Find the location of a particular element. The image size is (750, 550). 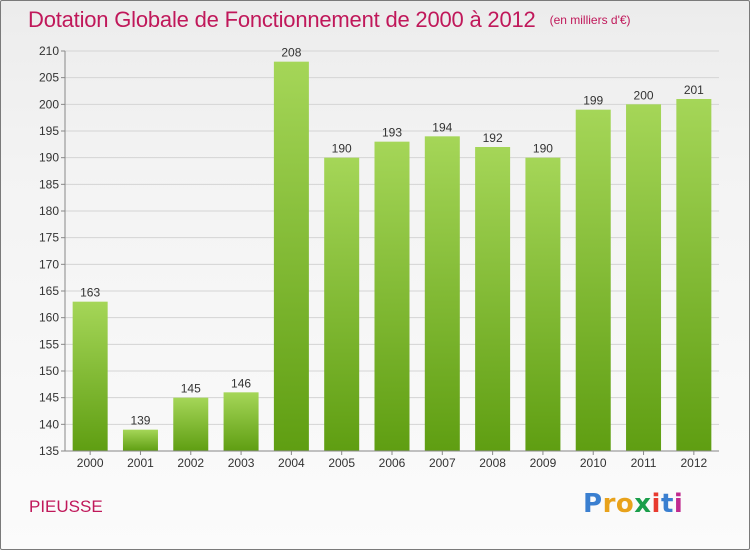

x-tick-label: 2001 is located at coordinates (140, 463).